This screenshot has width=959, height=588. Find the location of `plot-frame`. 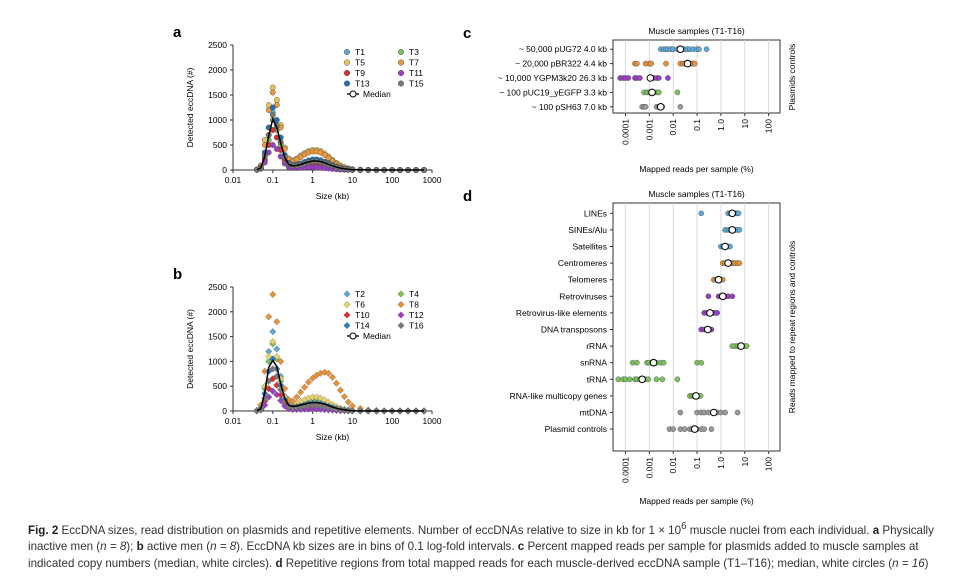

plot-frame is located at coordinates (696, 327).